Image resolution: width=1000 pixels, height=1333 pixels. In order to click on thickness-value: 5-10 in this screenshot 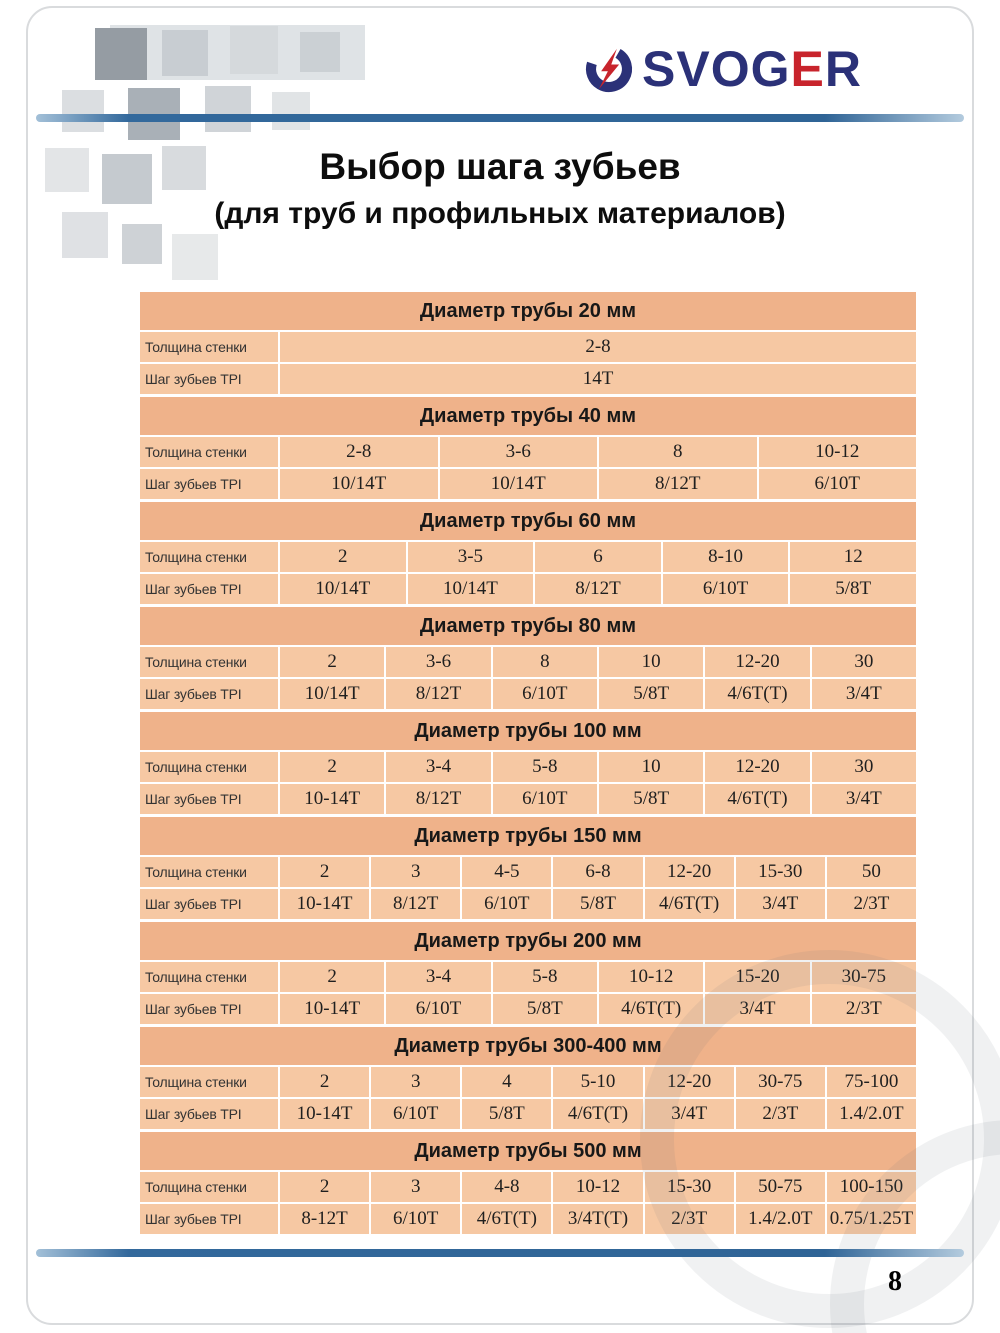, I will do `click(598, 1082)`.